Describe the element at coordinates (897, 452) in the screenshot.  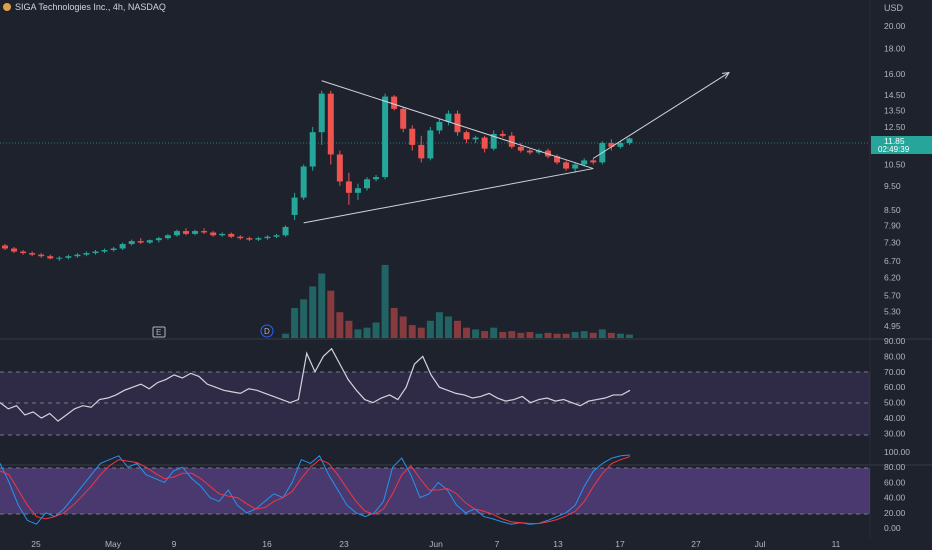
I see `stoch-tick-label: 100.00` at that location.